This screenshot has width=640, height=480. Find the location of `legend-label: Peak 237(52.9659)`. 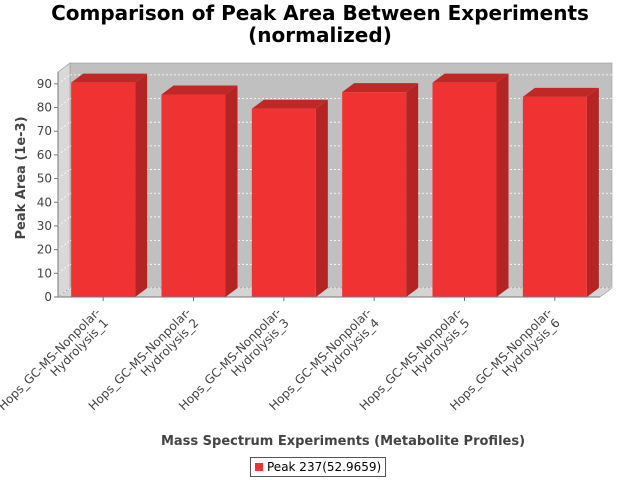

legend-label: Peak 237(52.9659) is located at coordinates (324, 467).